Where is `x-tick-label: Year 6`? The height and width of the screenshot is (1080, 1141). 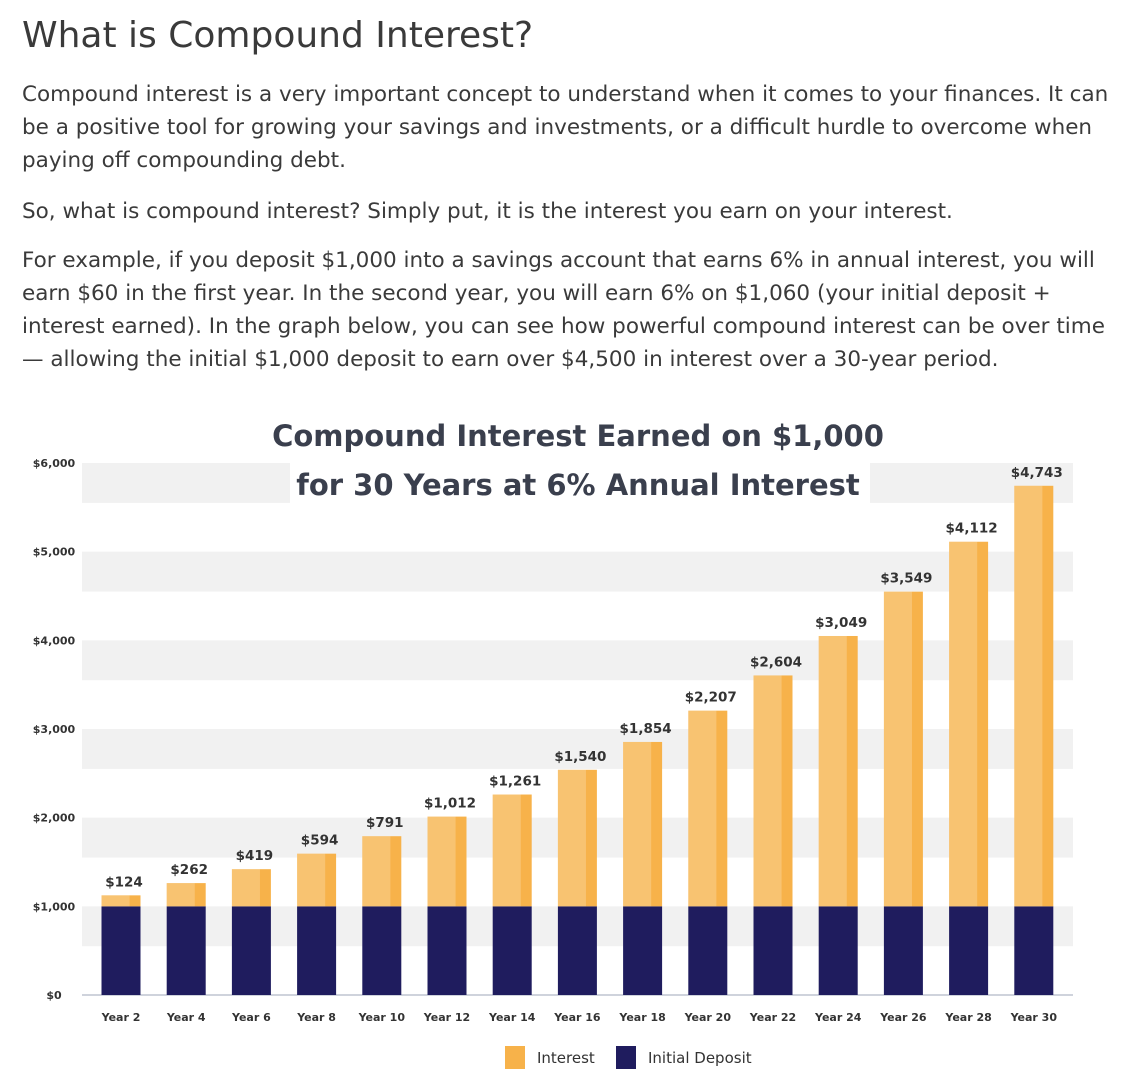 x-tick-label: Year 6 is located at coordinates (251, 1017).